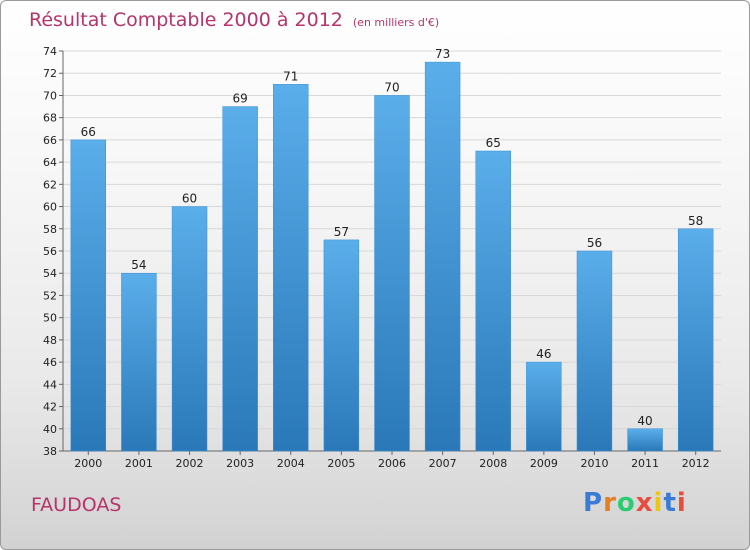 Image resolution: width=750 pixels, height=550 pixels. Describe the element at coordinates (50, 51) in the screenshot. I see `y-tick-label: 74` at that location.